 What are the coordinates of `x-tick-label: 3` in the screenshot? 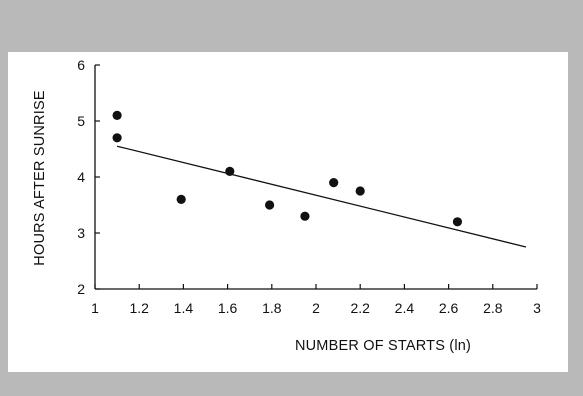 It's located at (537, 308).